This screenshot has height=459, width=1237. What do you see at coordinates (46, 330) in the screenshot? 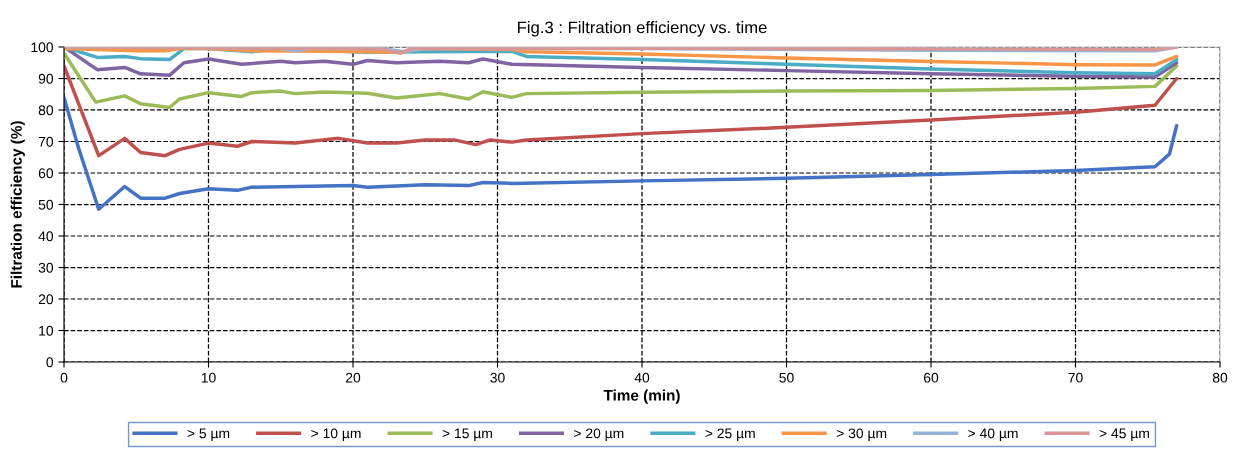
I see `y-tick-label: 10` at bounding box center [46, 330].